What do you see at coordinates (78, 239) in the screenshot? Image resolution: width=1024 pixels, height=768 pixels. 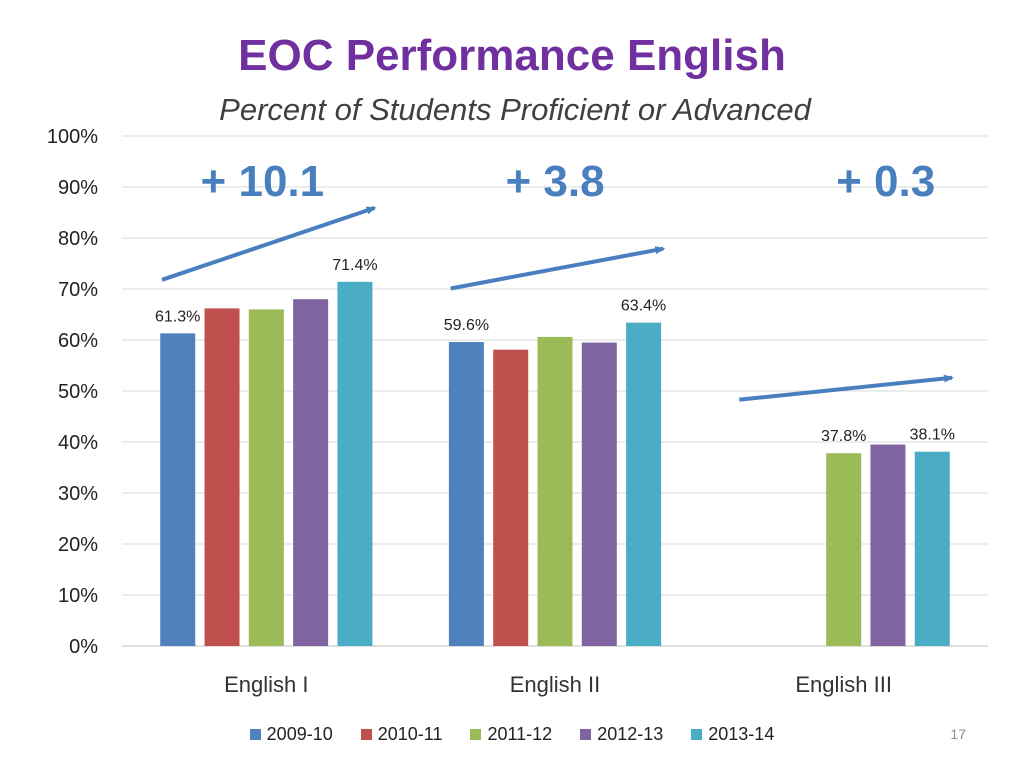 I see `y-tick-label: 80%` at bounding box center [78, 239].